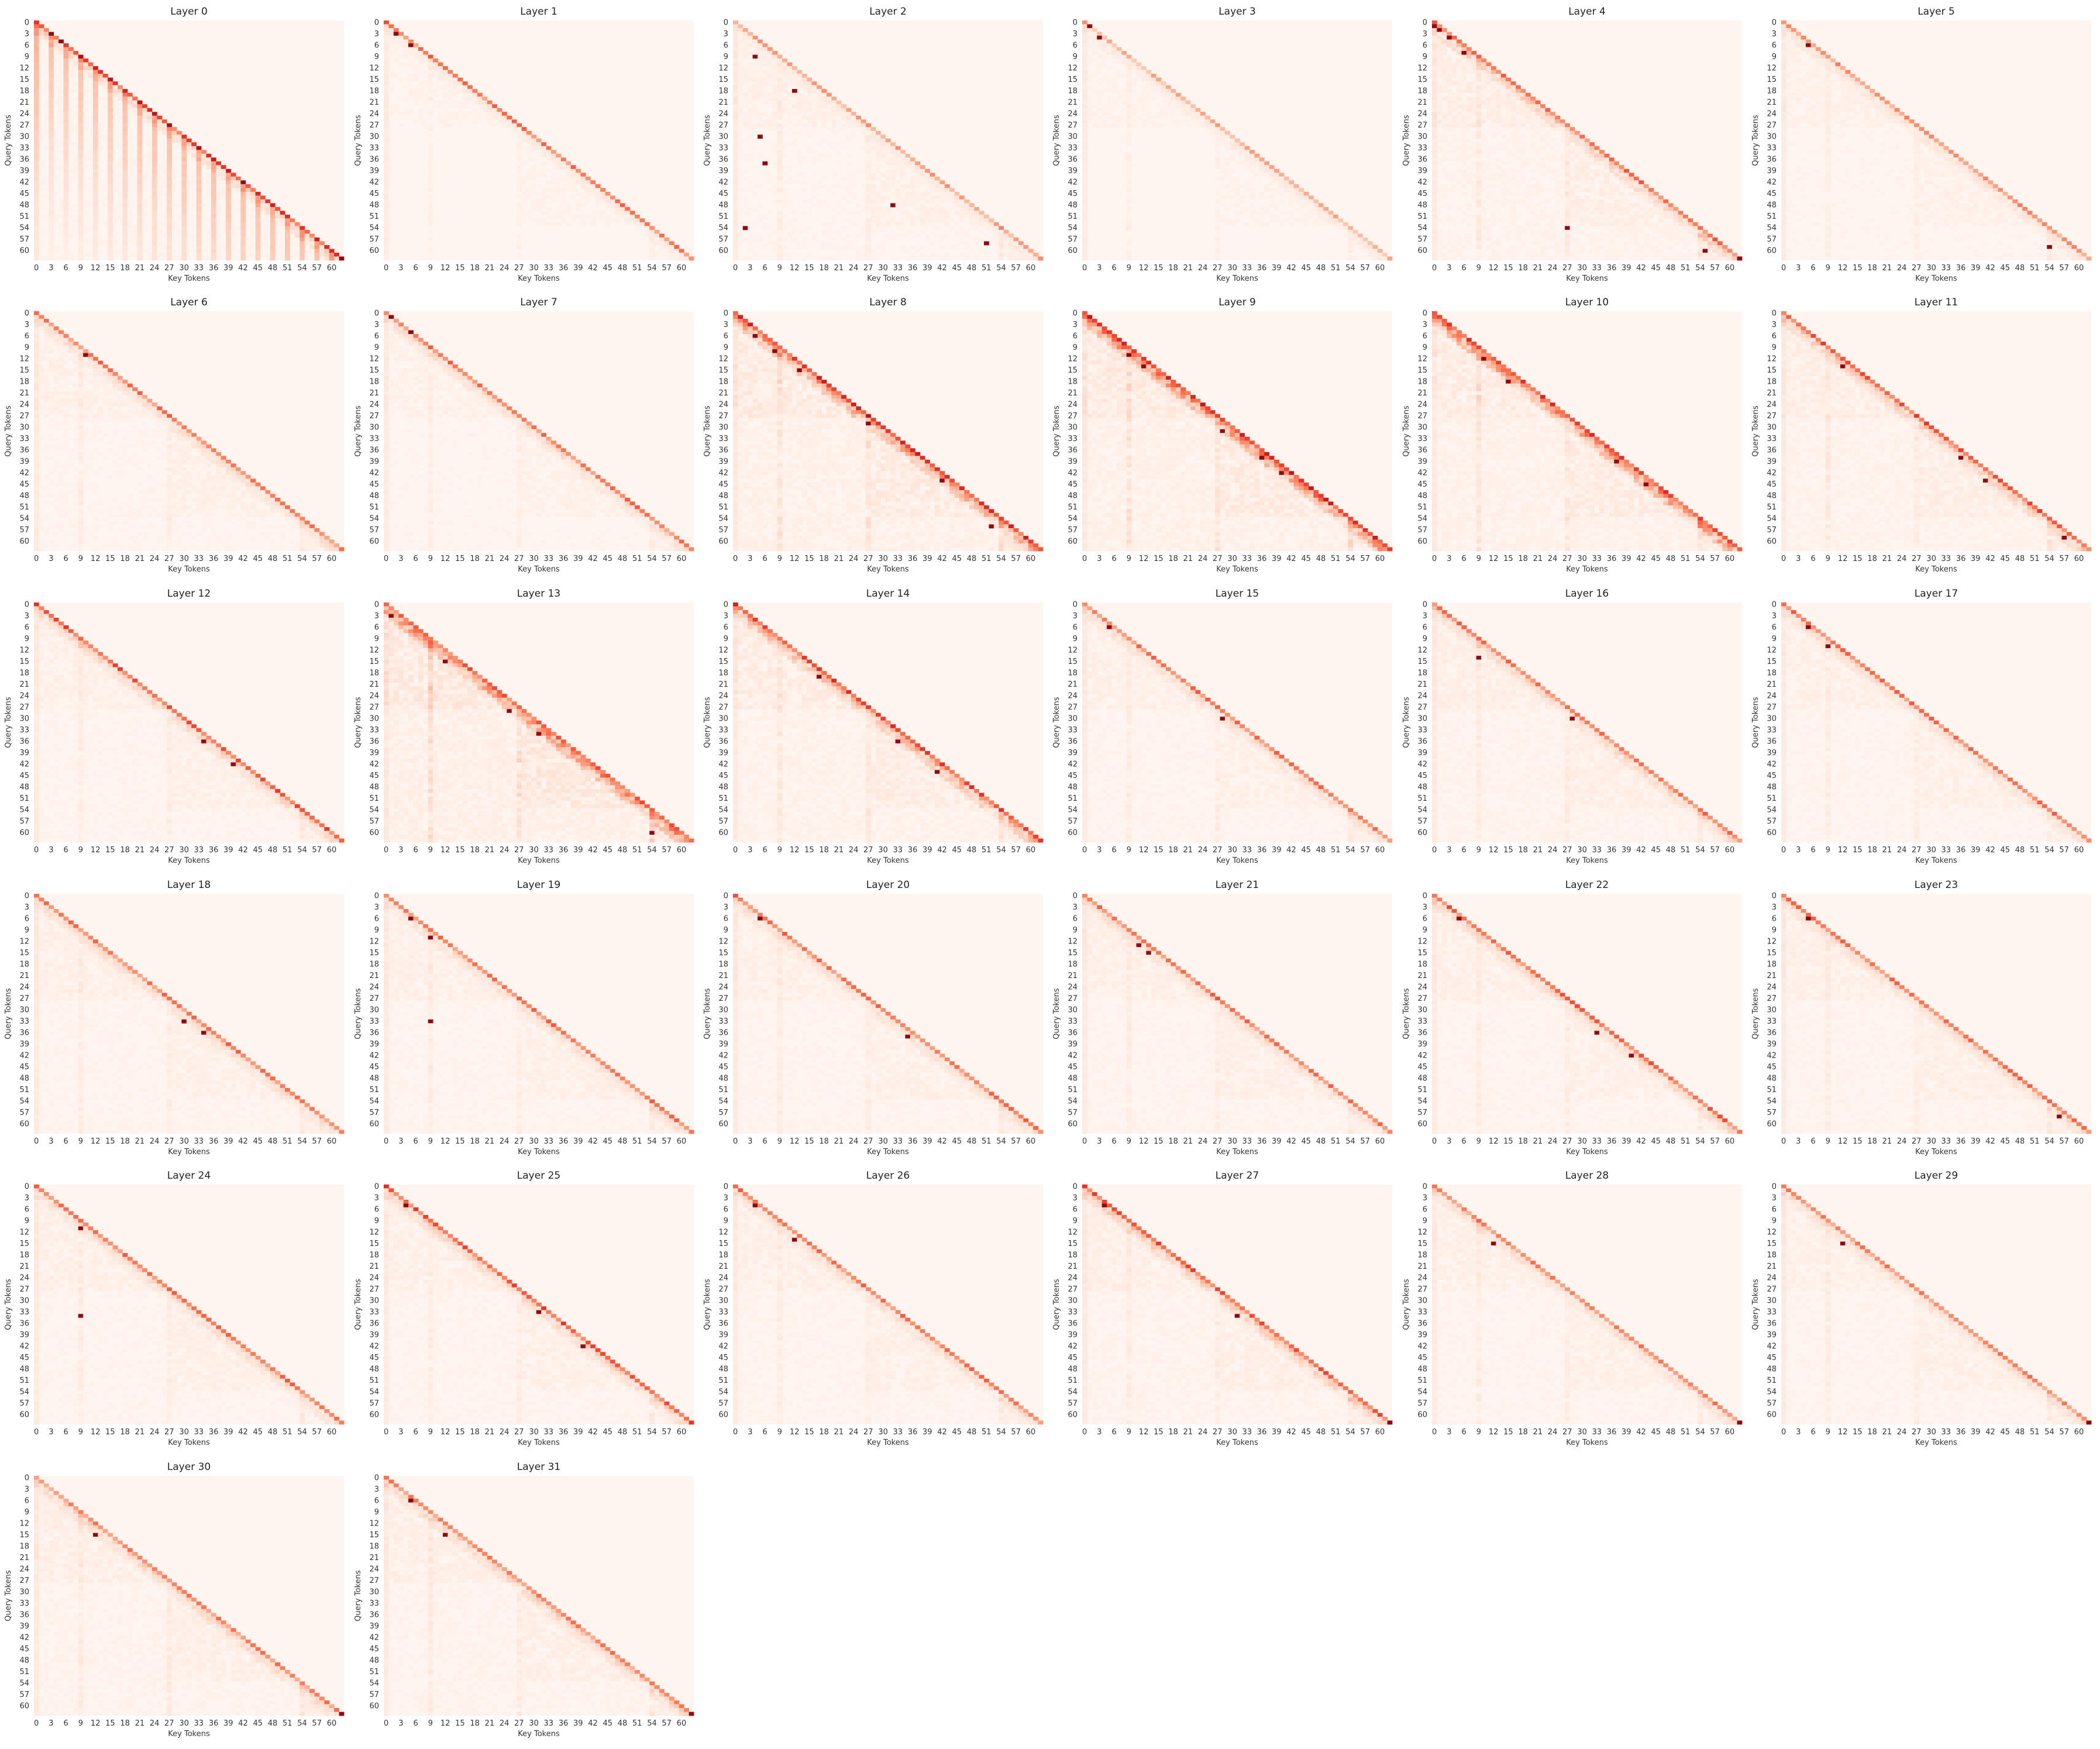 This screenshot has width=2100, height=1749. I want to click on y-tick-label: 24, so click(374, 113).